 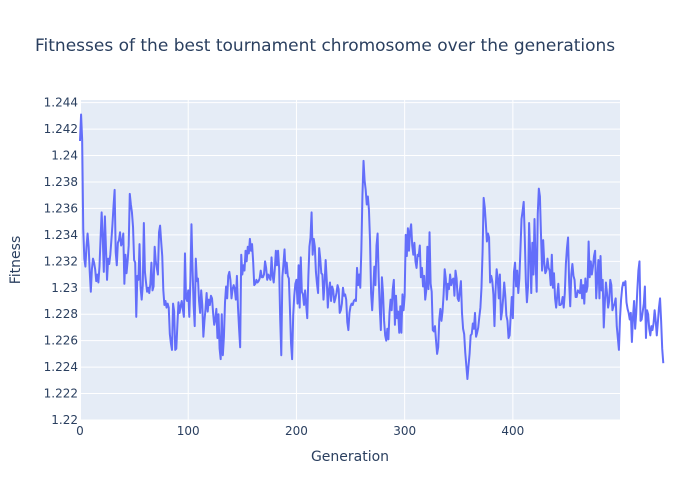 I want to click on x-tick-label: 100, so click(x=188, y=431).